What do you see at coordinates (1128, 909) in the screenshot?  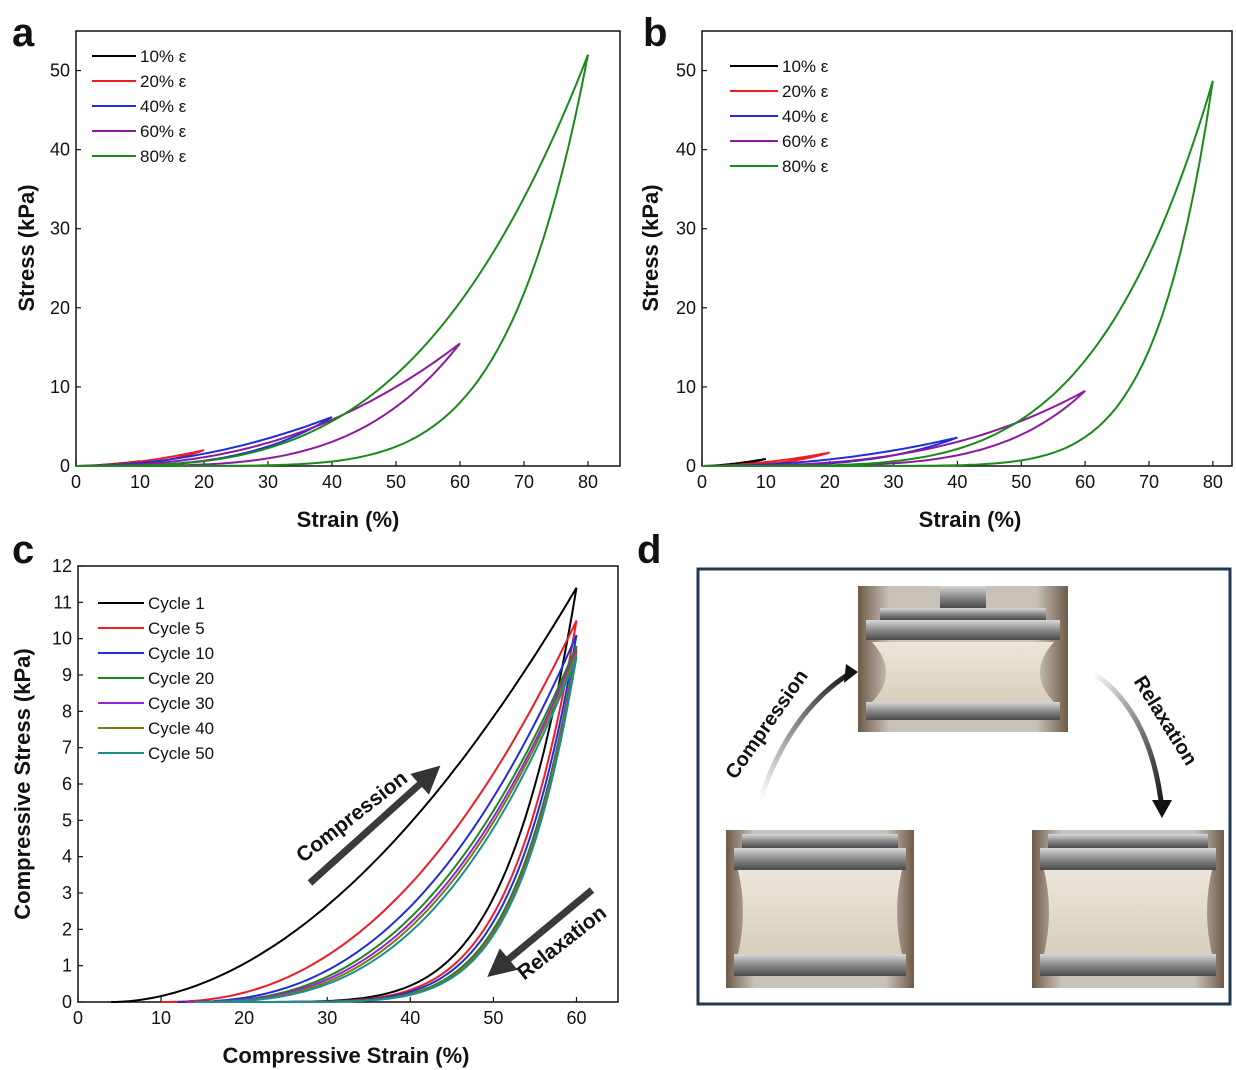 I see `photo-relaxed` at bounding box center [1128, 909].